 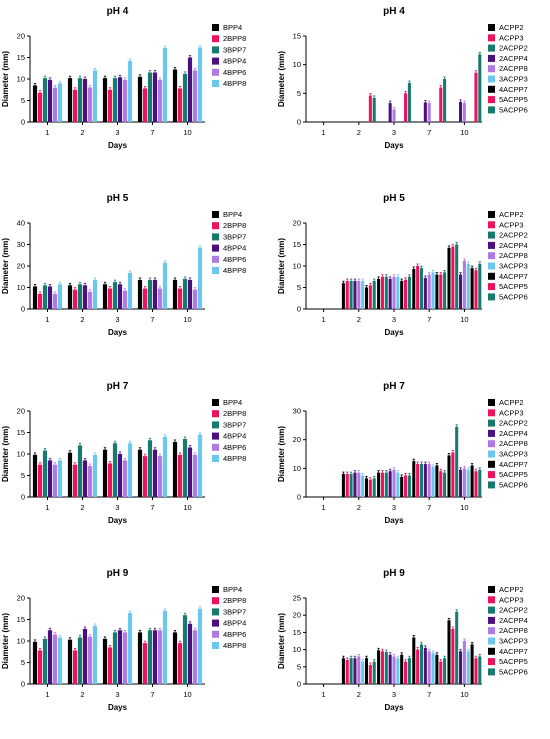 I want to click on legend-label: ACPP2, so click(x=511, y=589).